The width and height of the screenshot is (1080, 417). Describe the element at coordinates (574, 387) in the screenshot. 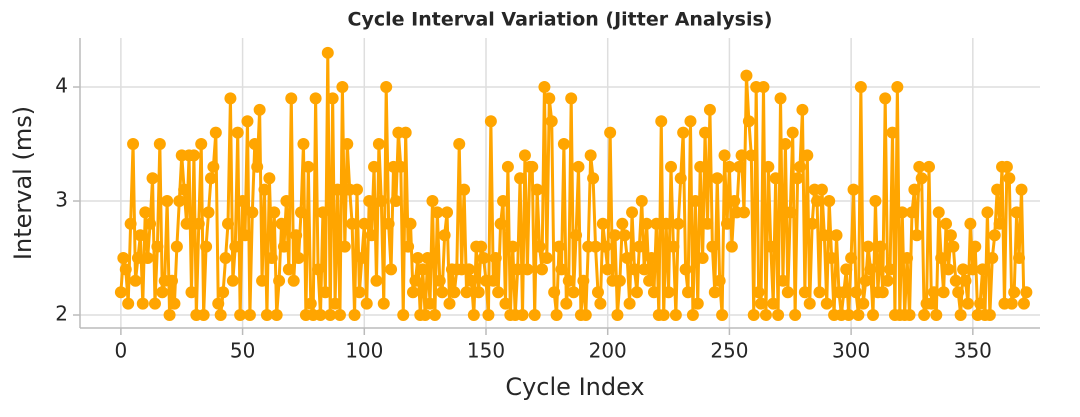

I see `x-axis-label: Cycle Index` at that location.